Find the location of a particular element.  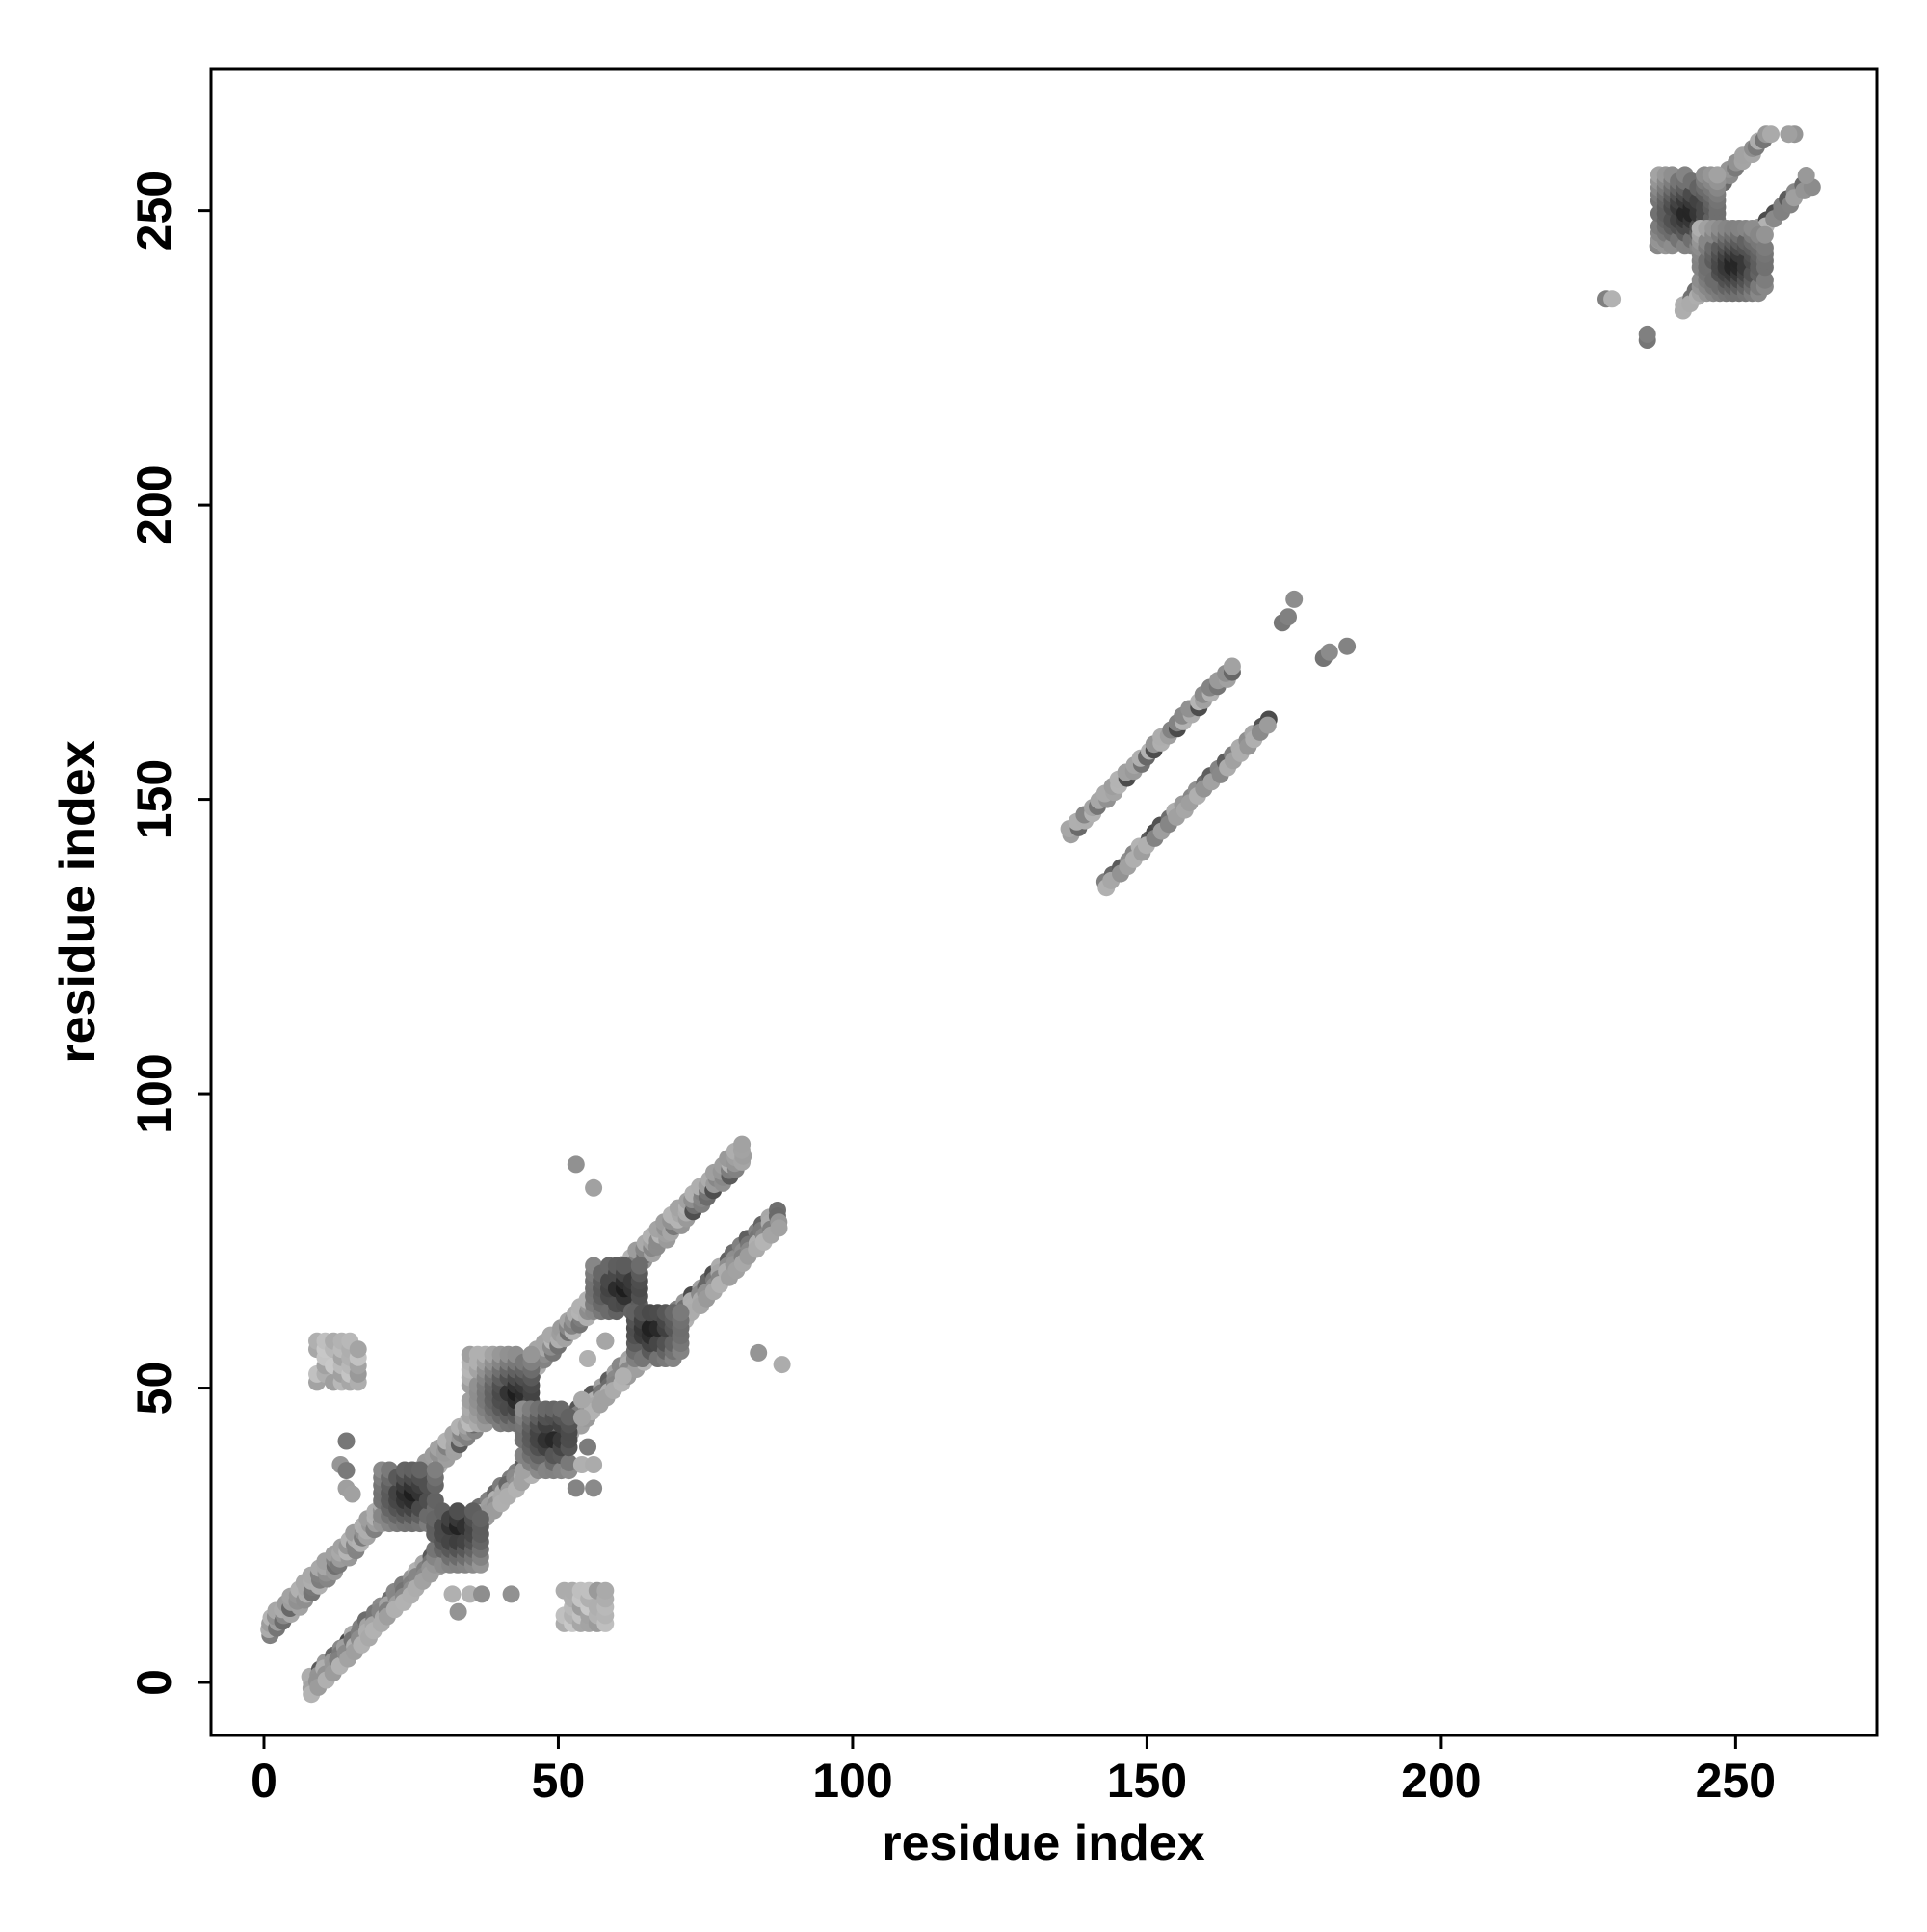

x-tick-label: 150 is located at coordinates (1147, 1781).